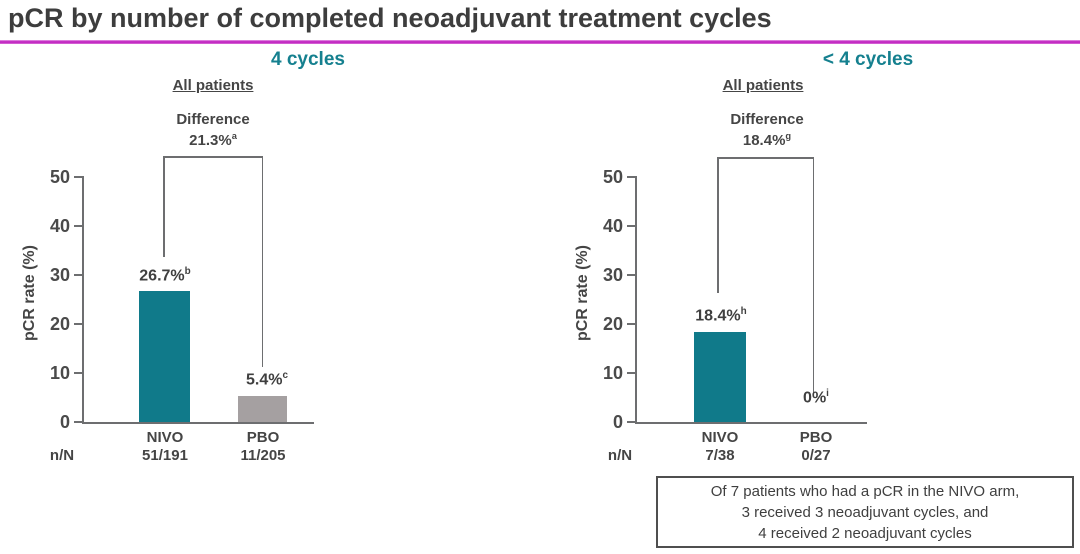 Image resolution: width=1080 pixels, height=554 pixels. What do you see at coordinates (816, 455) in the screenshot?
I see `right-pbo-nN-value: 0/27` at bounding box center [816, 455].